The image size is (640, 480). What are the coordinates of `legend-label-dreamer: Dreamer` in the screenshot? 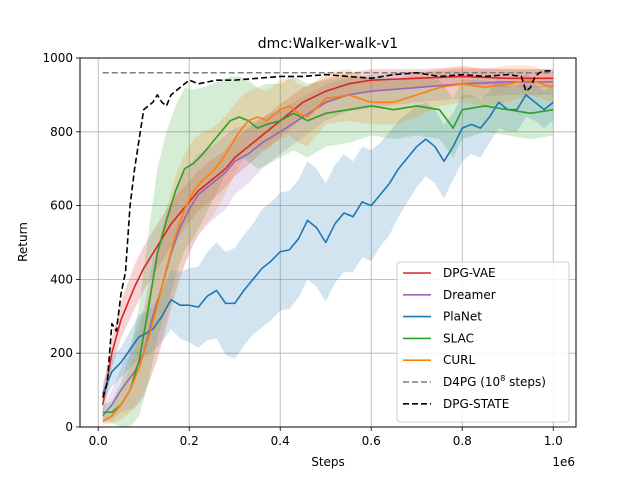 It's located at (469, 295).